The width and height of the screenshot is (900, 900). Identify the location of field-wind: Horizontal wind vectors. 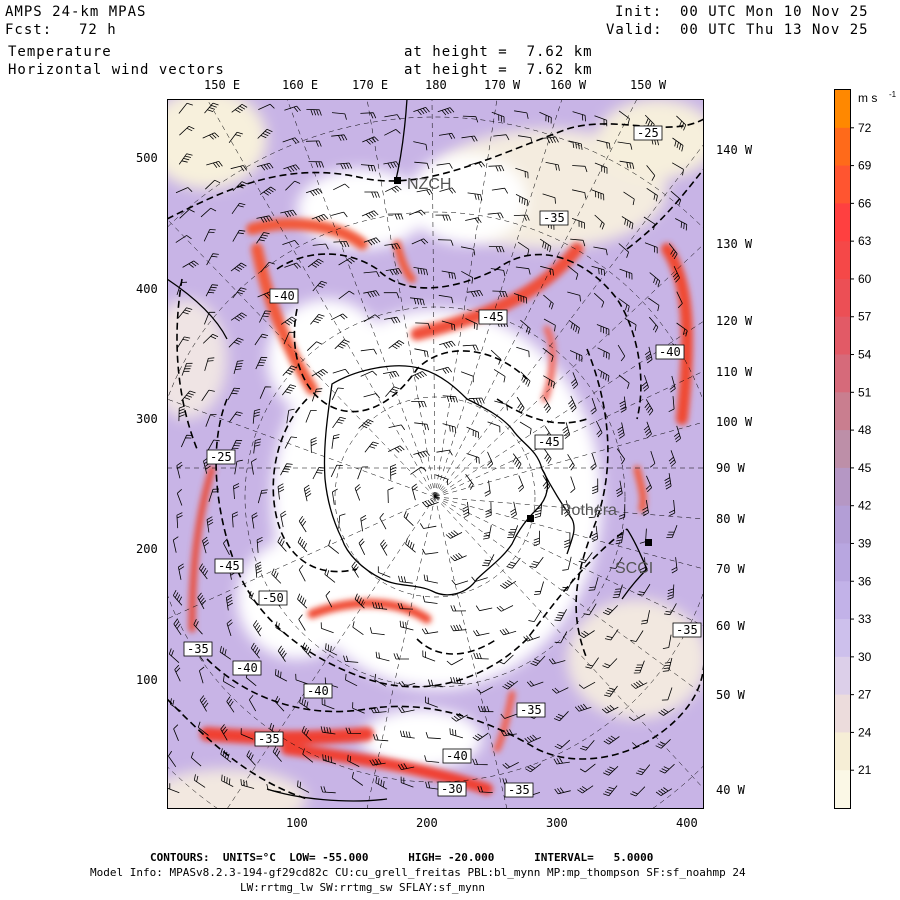
(116, 70).